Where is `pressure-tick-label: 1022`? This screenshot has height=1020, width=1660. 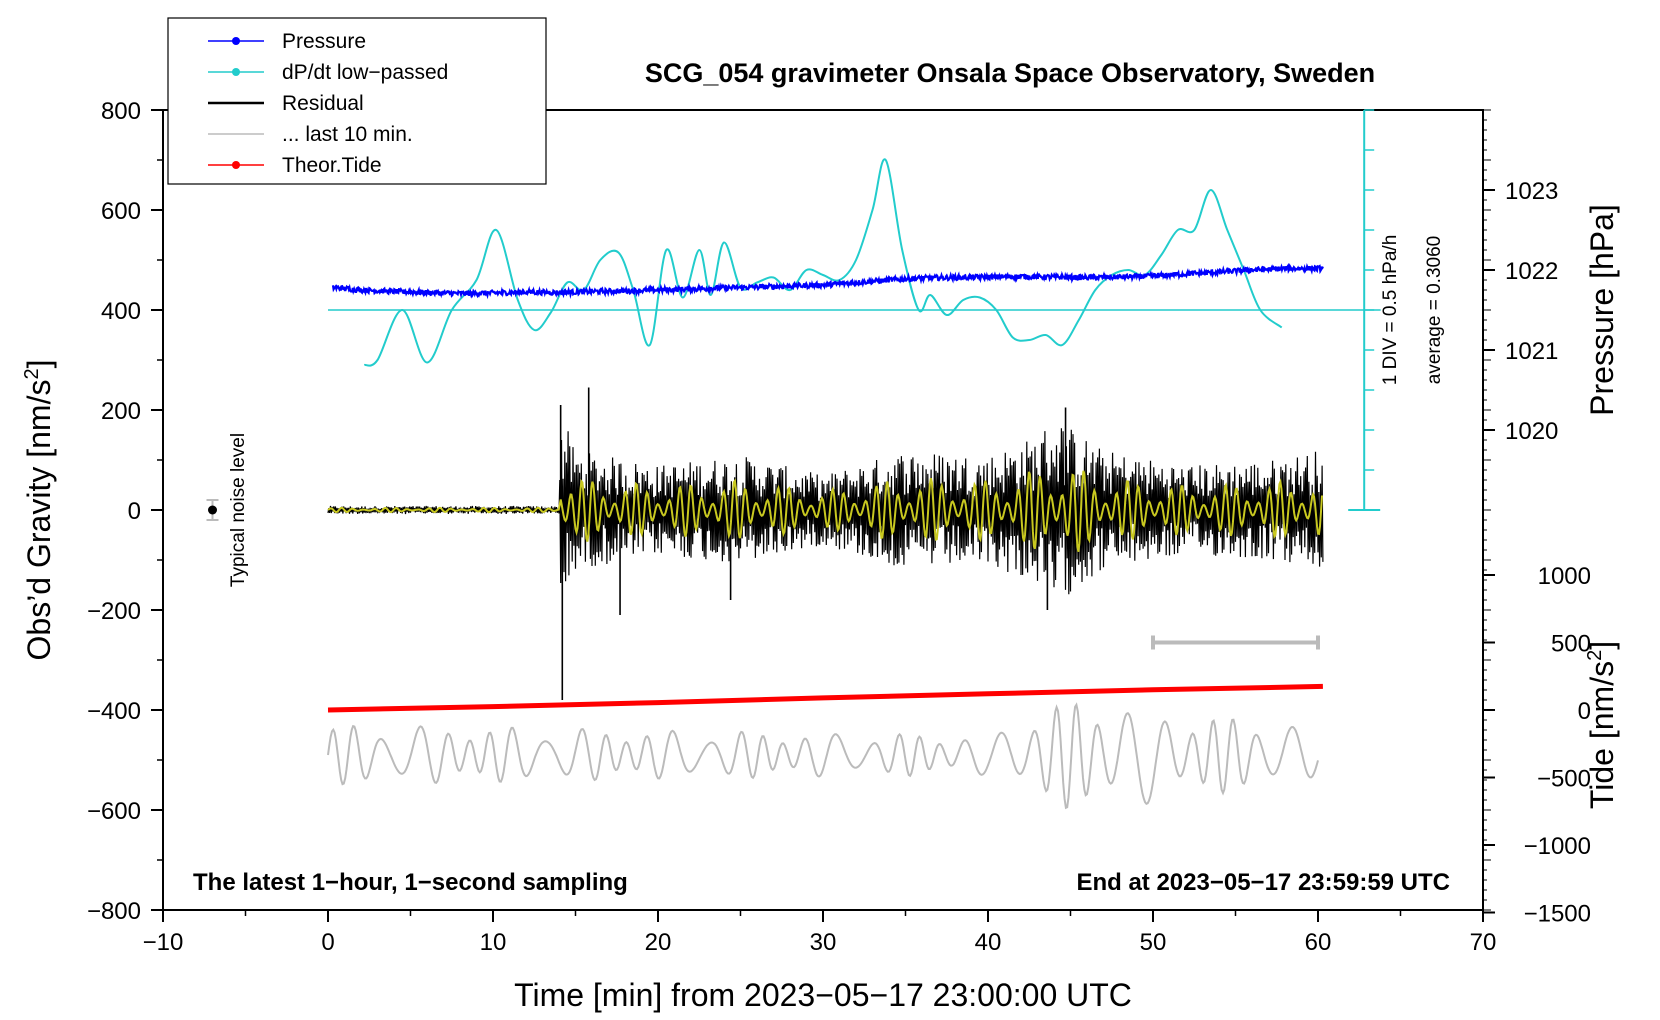 pressure-tick-label: 1022 is located at coordinates (1531, 271).